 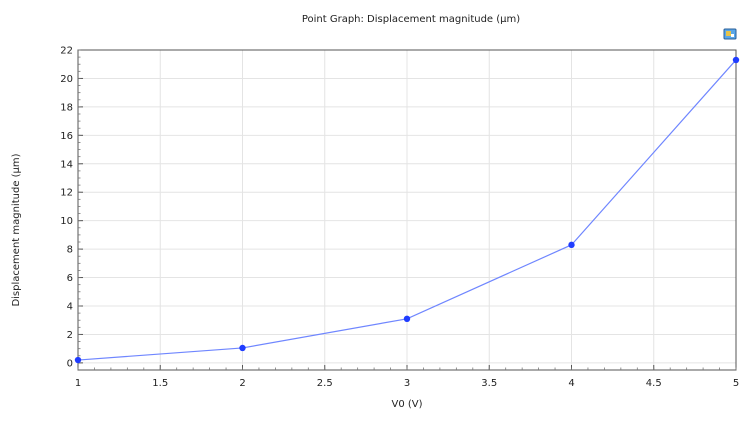 What do you see at coordinates (66, 193) in the screenshot?
I see `y-tick-label: 12` at bounding box center [66, 193].